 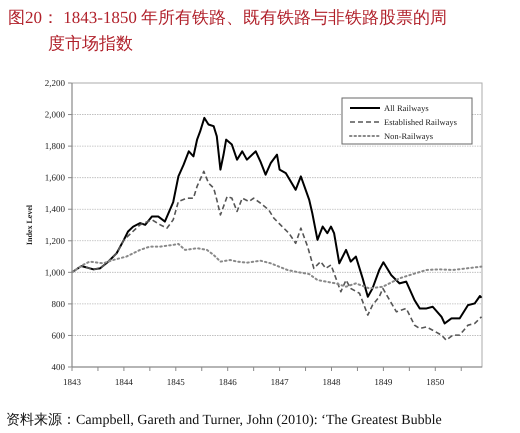 I want to click on x-tick-label: 1846, so click(x=228, y=382).